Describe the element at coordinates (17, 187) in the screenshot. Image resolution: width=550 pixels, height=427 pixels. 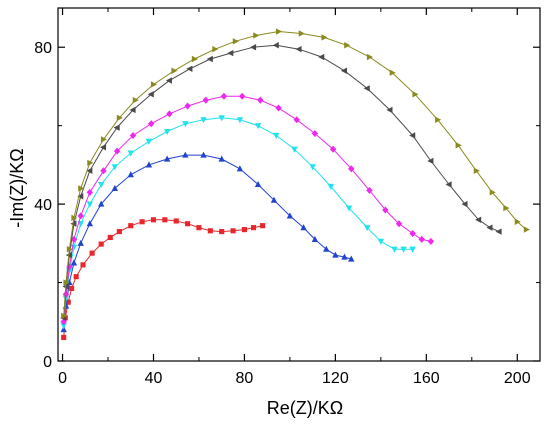
I see `y-axis-label: -Im(Z)/KΩ` at that location.